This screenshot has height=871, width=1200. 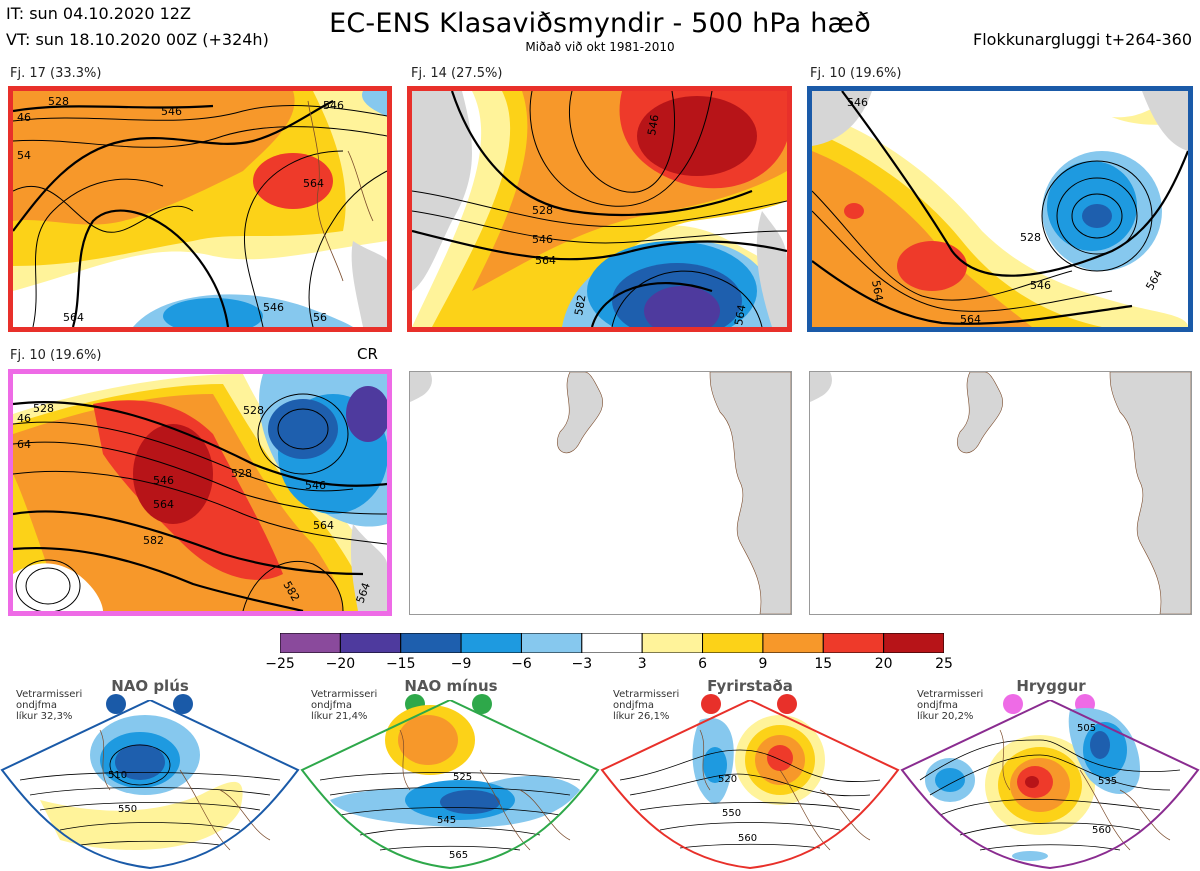 What do you see at coordinates (367, 354) in the screenshot?
I see `panel-4-tag: CR` at bounding box center [367, 354].